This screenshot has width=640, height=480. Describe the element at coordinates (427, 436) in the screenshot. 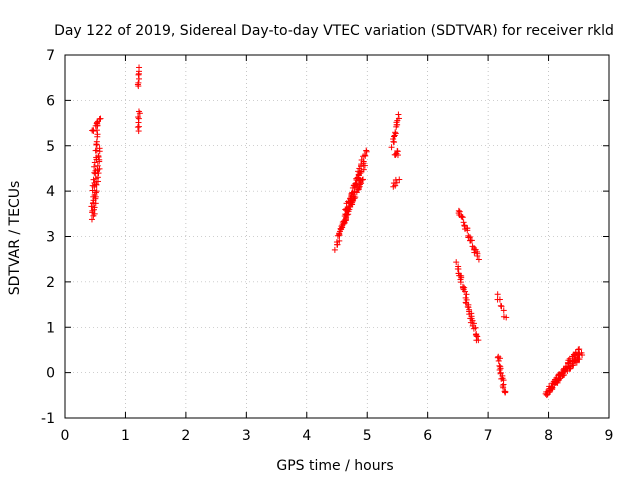

I see `x-tick-label: 6` at that location.